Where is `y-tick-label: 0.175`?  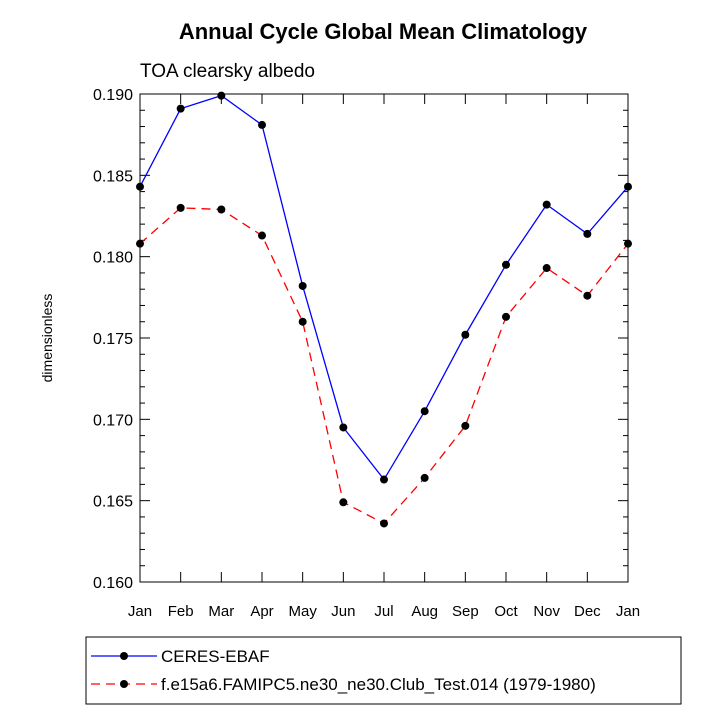
y-tick-label: 0.175 is located at coordinates (113, 339).